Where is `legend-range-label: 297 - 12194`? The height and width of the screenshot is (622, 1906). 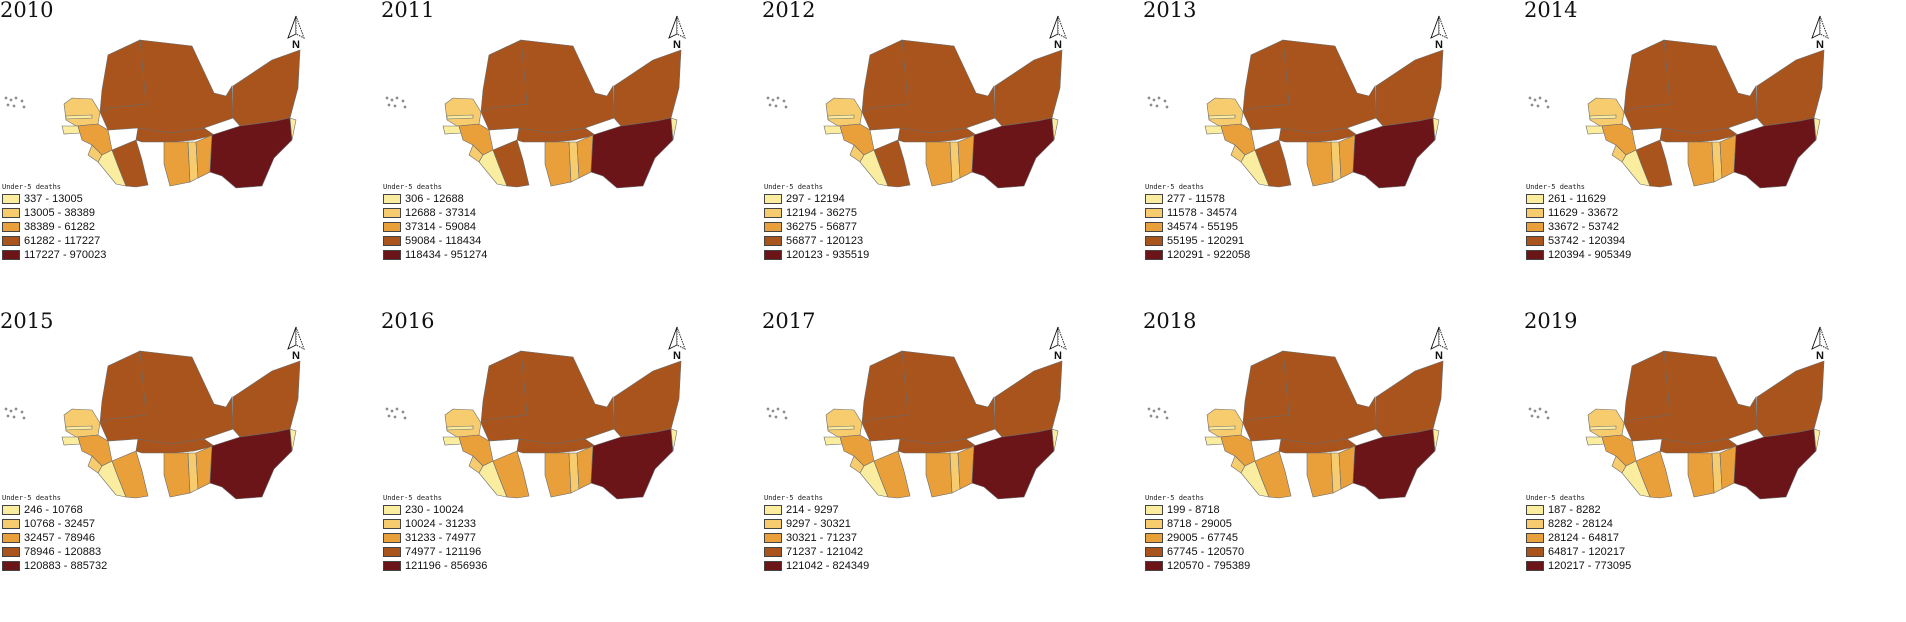
legend-range-label: 297 - 12194 is located at coordinates (815, 199).